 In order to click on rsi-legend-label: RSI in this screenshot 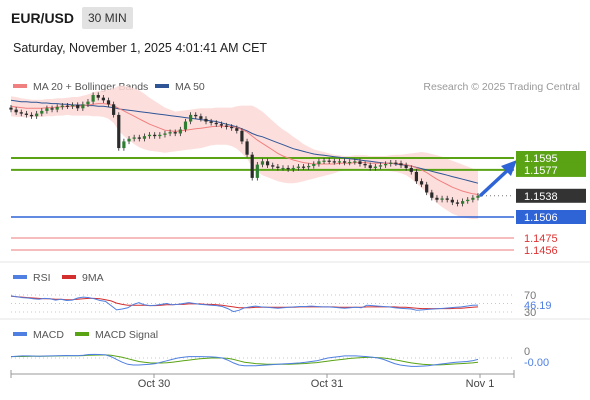, I will do `click(42, 278)`.